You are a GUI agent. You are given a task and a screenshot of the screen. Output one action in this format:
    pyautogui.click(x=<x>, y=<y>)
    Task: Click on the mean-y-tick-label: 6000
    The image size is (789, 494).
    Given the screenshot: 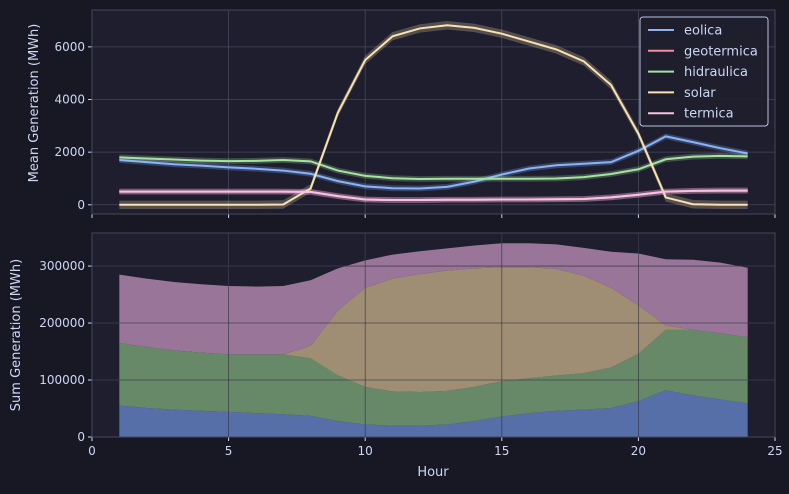 What is the action you would take?
    pyautogui.click(x=69, y=47)
    